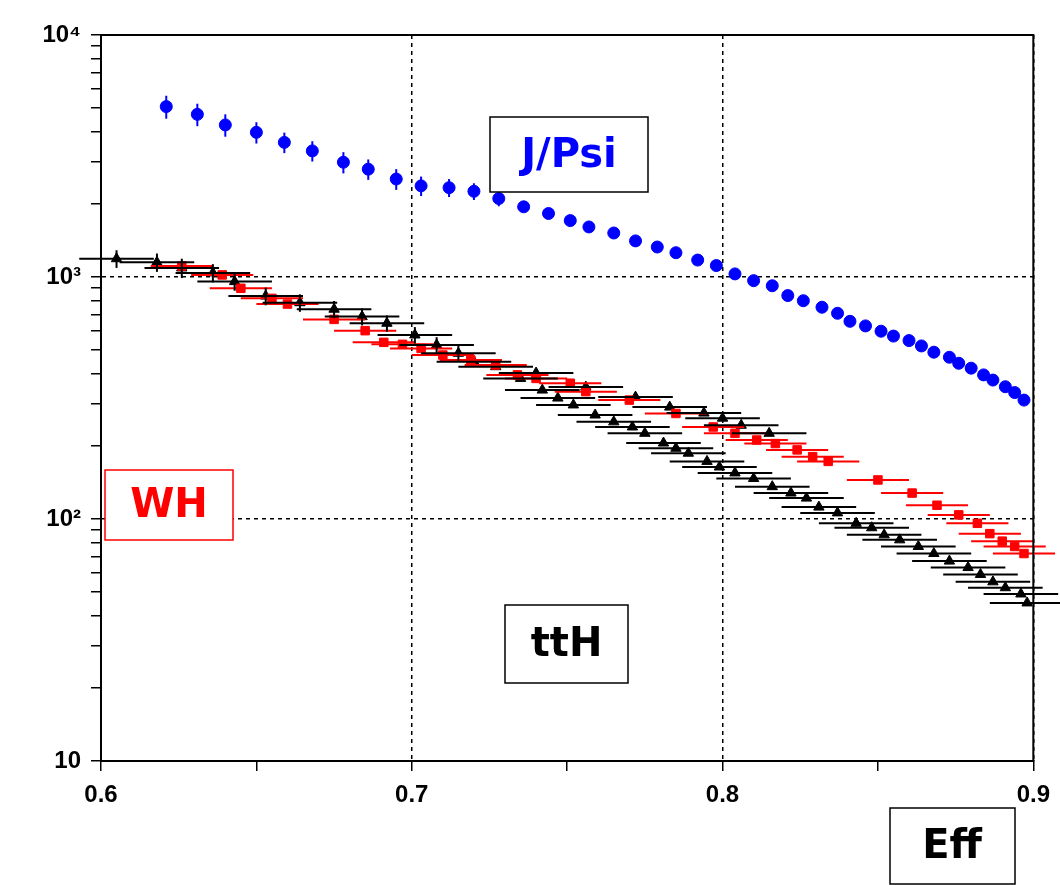 The height and width of the screenshot is (885, 1060). What do you see at coordinates (566, 642) in the screenshot?
I see `text: ttH` at bounding box center [566, 642].